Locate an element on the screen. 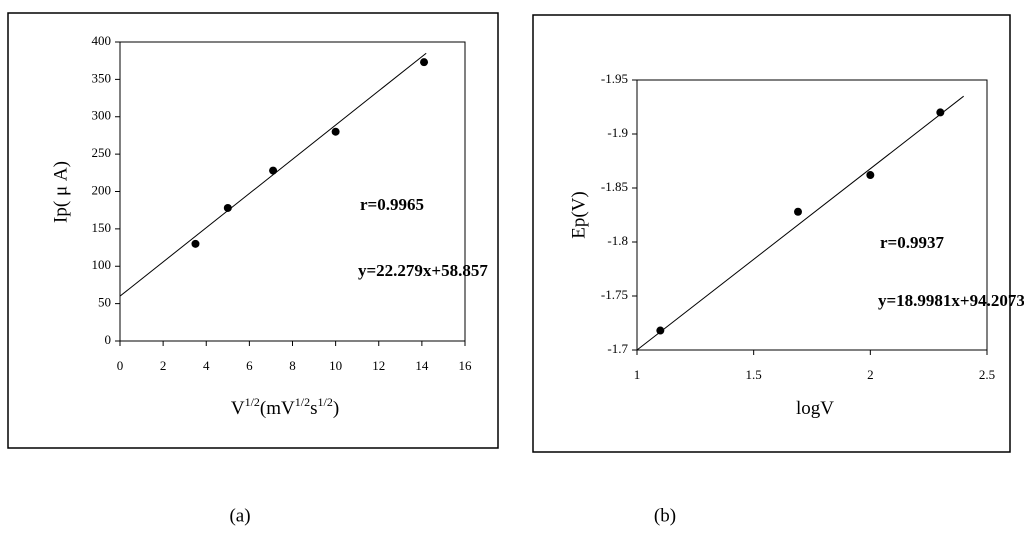  y-tick-label: 300 is located at coordinates (102, 115).